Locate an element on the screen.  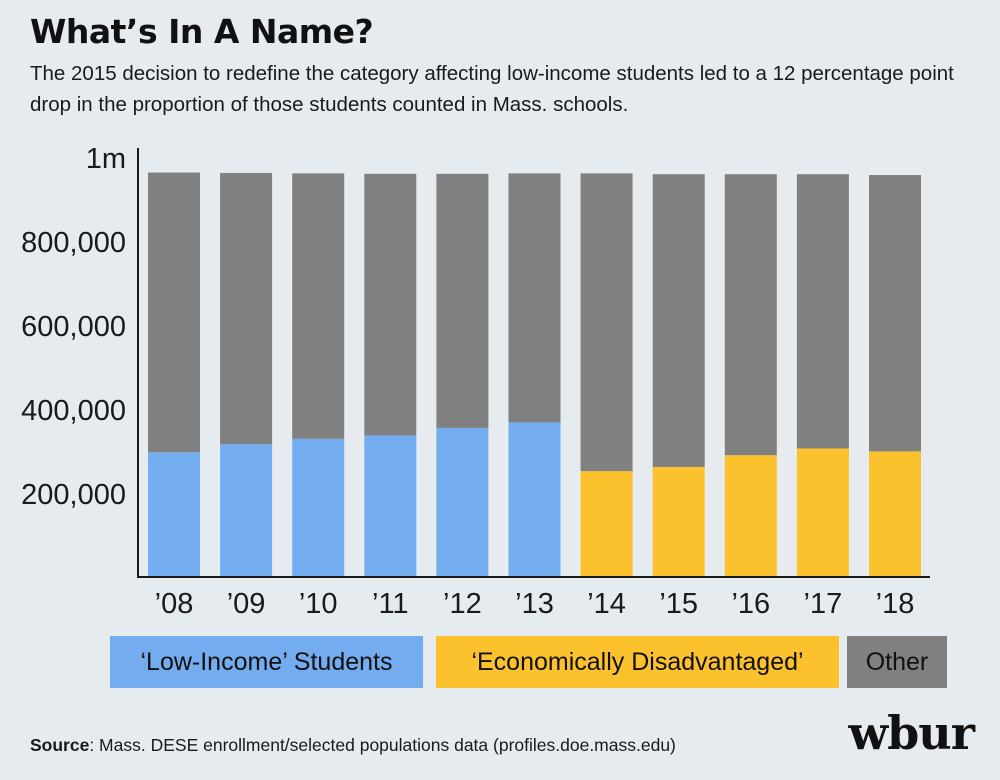
x-tick-label: ’14 is located at coordinates (606, 604).